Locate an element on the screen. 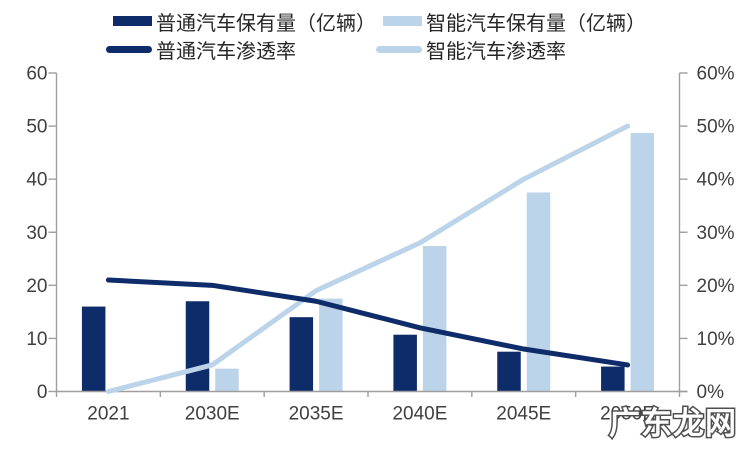 The image size is (750, 450). bar-smart-2045E is located at coordinates (538, 292).